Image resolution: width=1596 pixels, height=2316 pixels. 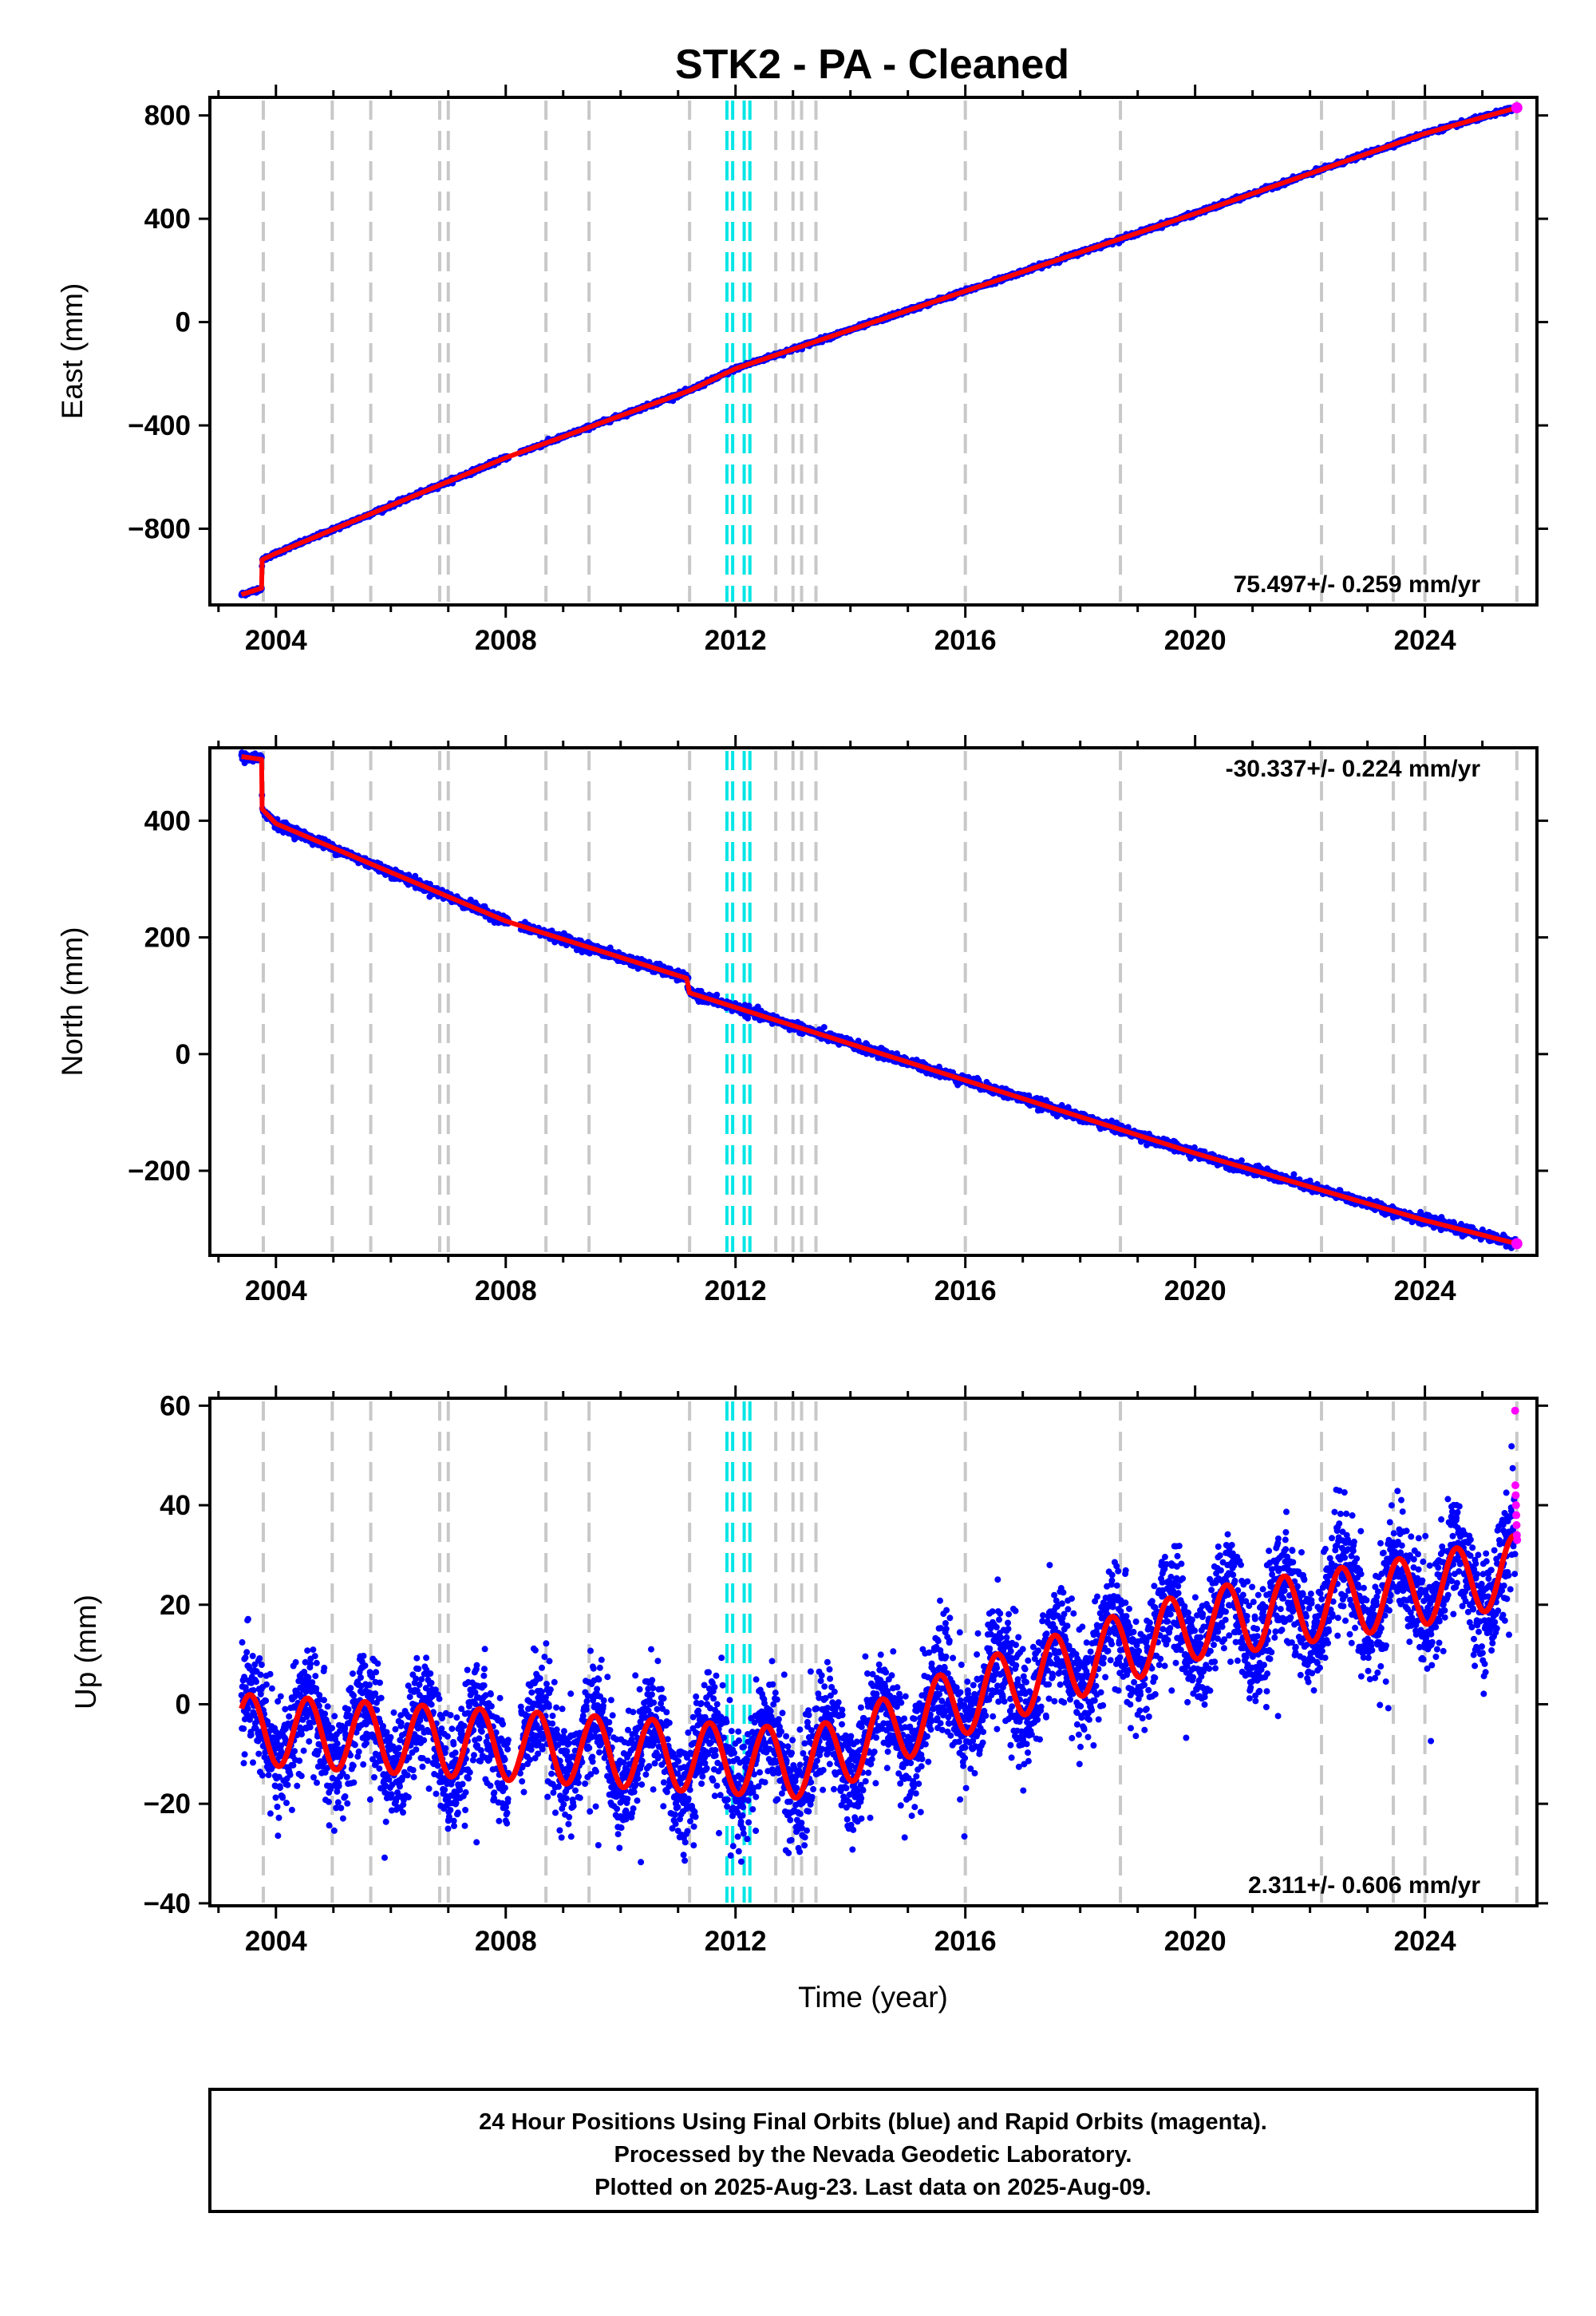 I want to click on up-ytick-label: −40, so click(x=167, y=1903).